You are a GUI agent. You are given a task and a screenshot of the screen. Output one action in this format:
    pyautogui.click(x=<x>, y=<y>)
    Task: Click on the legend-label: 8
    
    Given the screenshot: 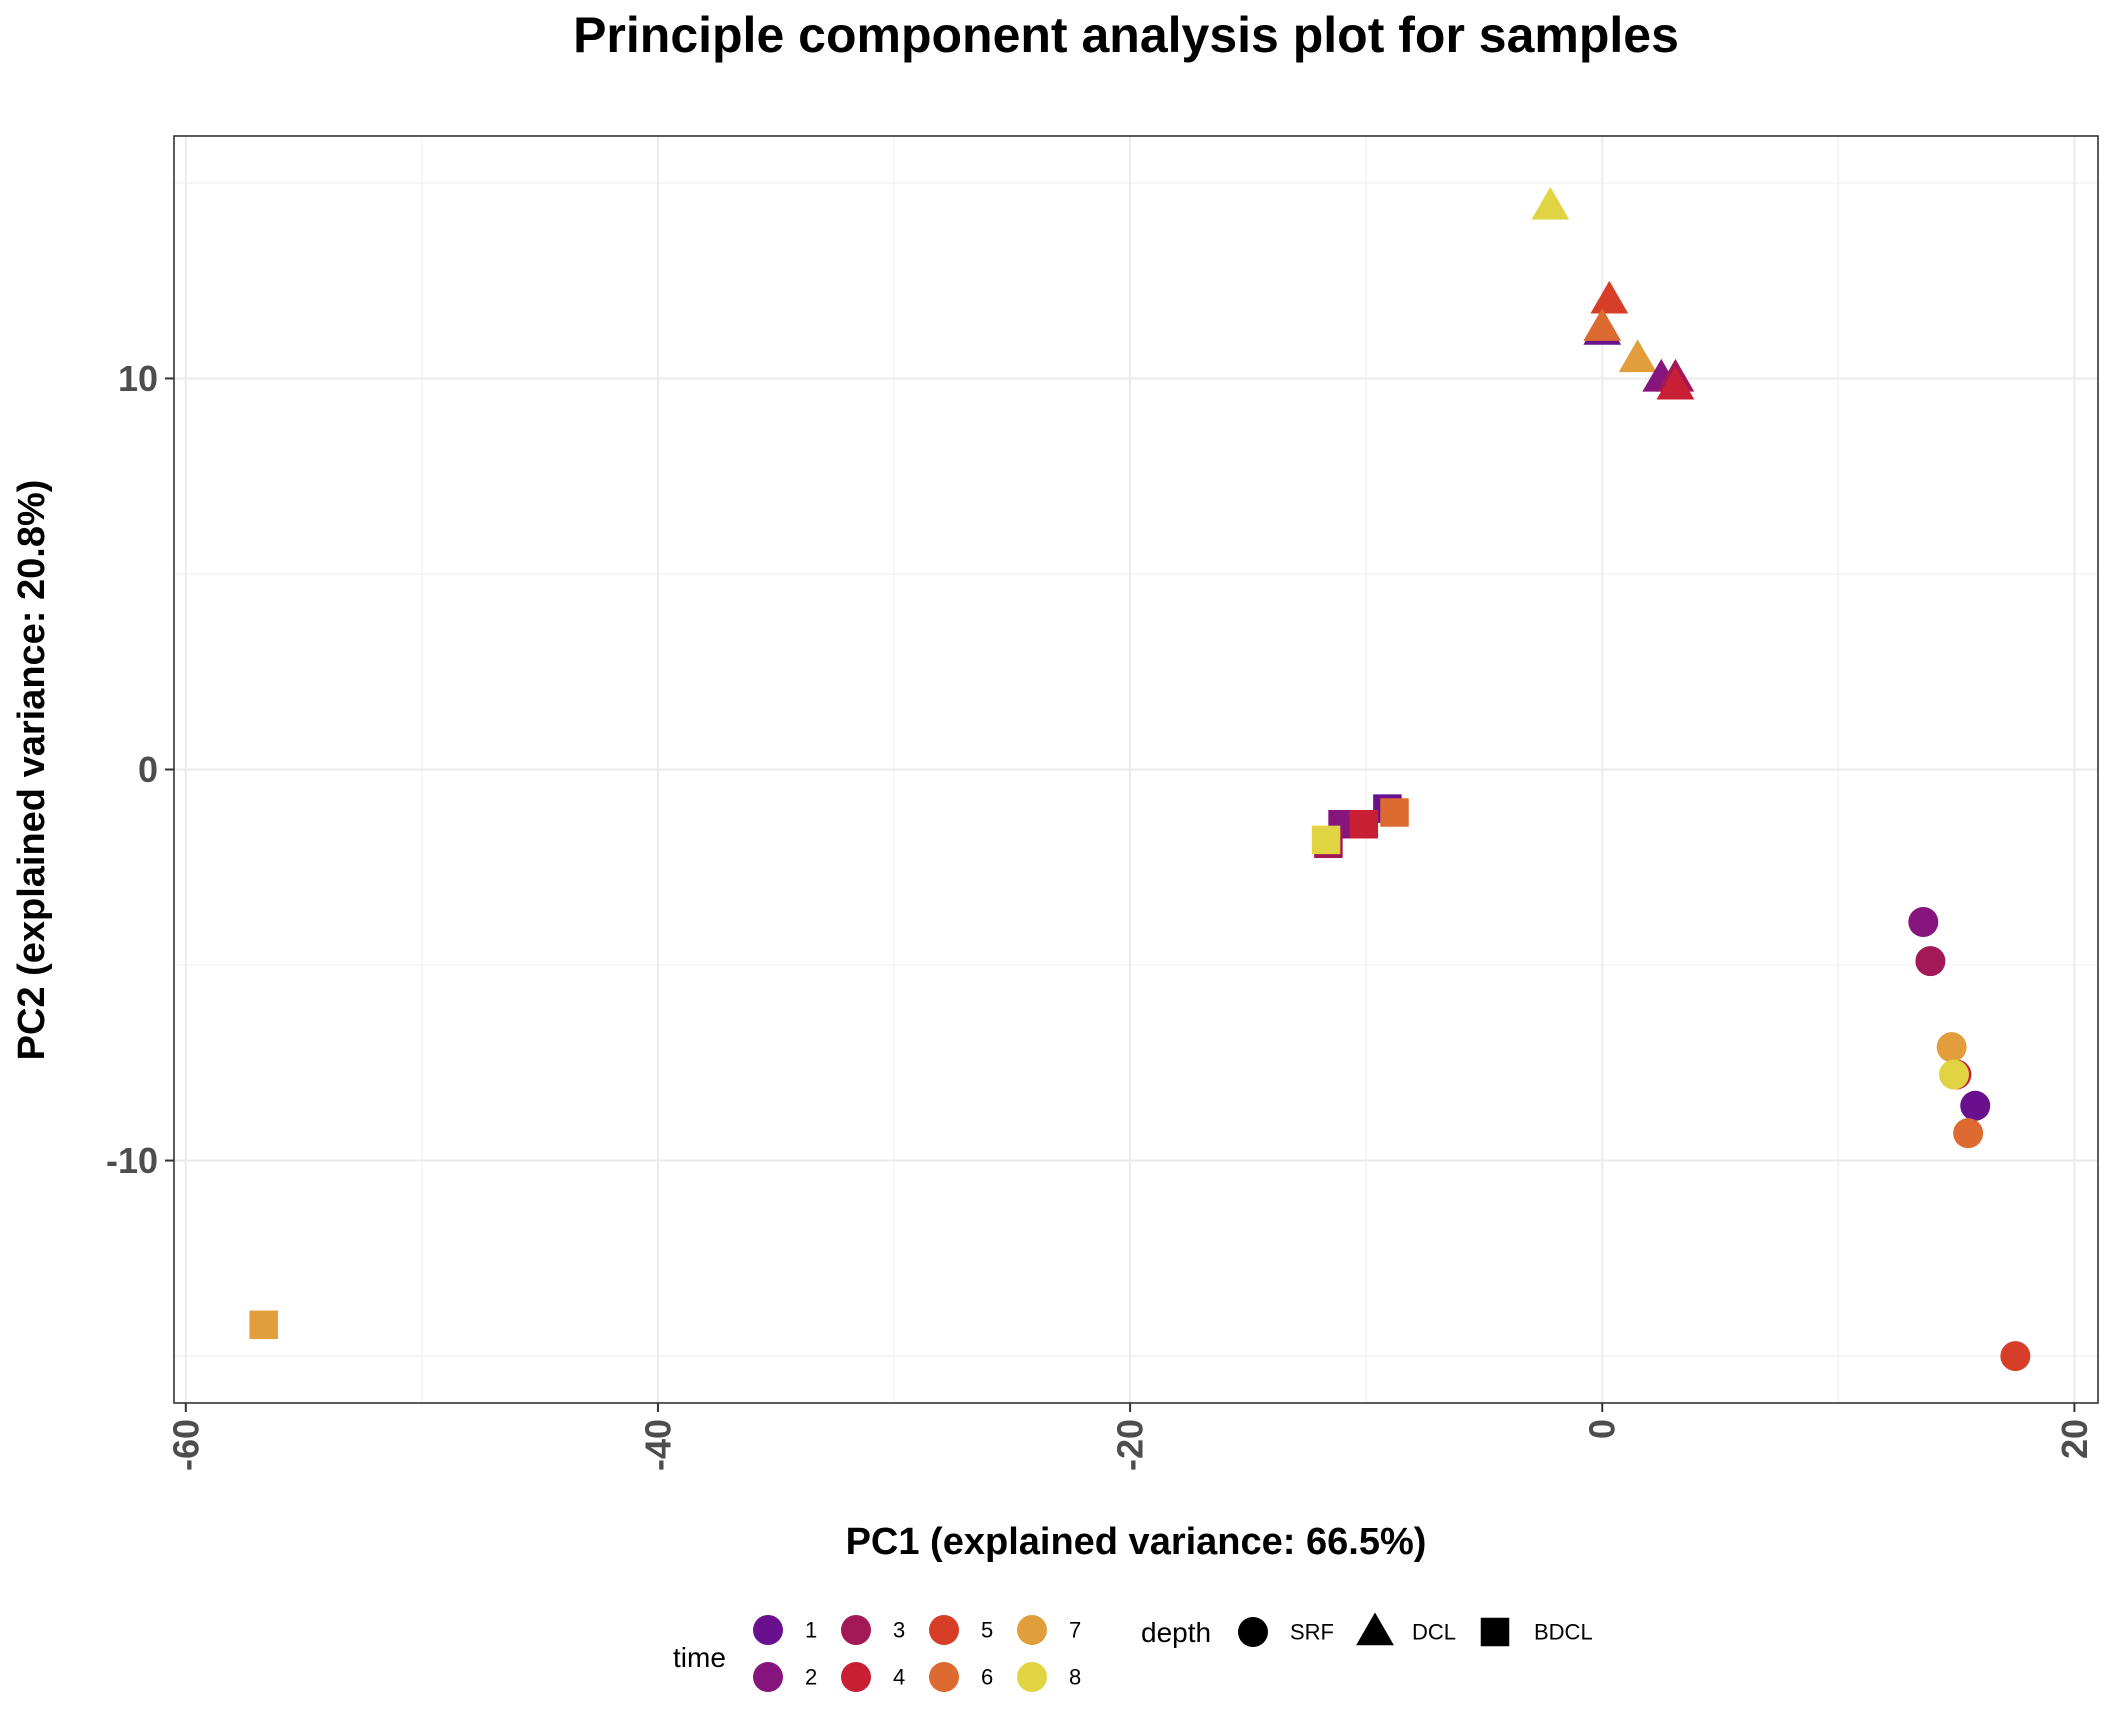 What is the action you would take?
    pyautogui.click(x=1075, y=1677)
    